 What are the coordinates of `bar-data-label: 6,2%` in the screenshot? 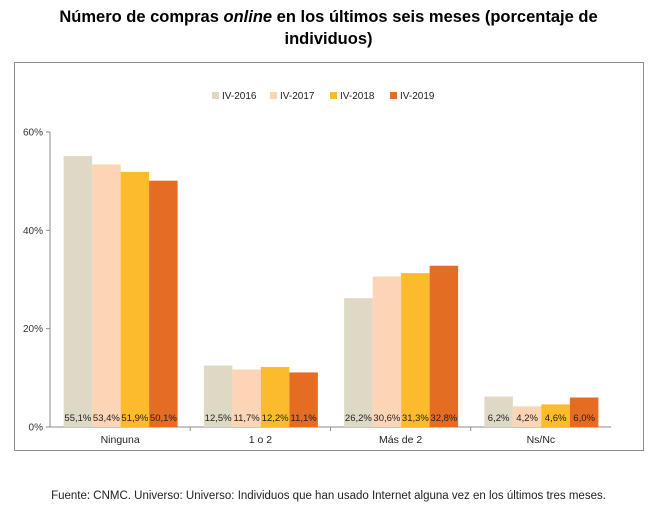 It's located at (499, 418).